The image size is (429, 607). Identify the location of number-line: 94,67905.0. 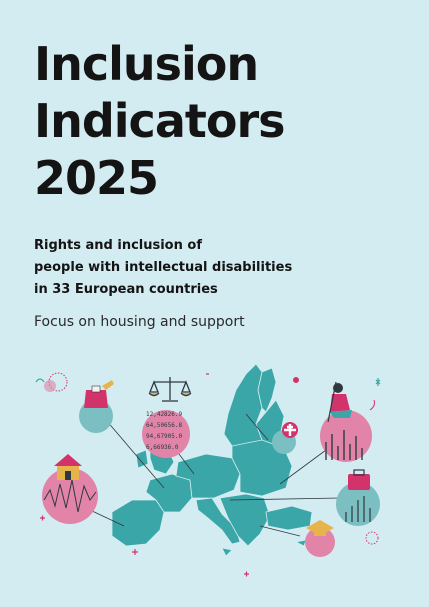
(164, 436).